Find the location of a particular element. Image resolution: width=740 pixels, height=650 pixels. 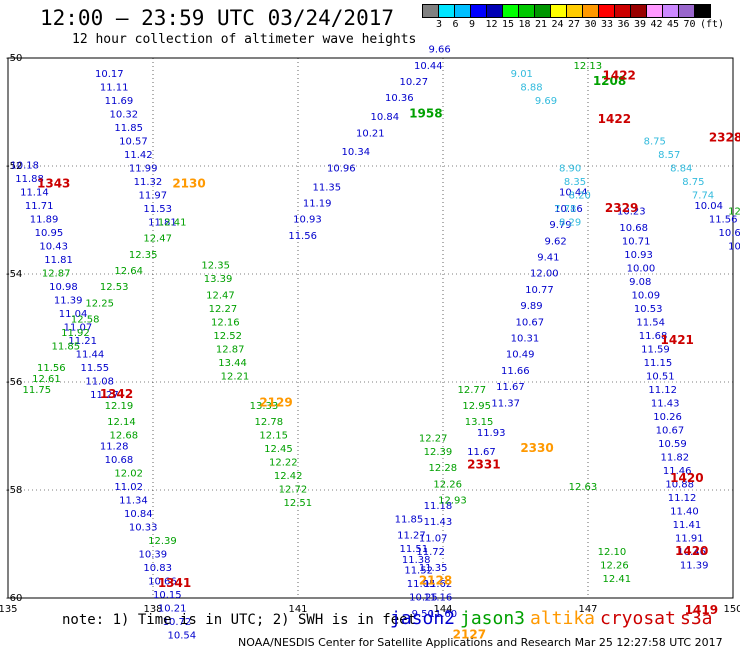

data-label-jason3: 12.61 is located at coordinates (46, 379).